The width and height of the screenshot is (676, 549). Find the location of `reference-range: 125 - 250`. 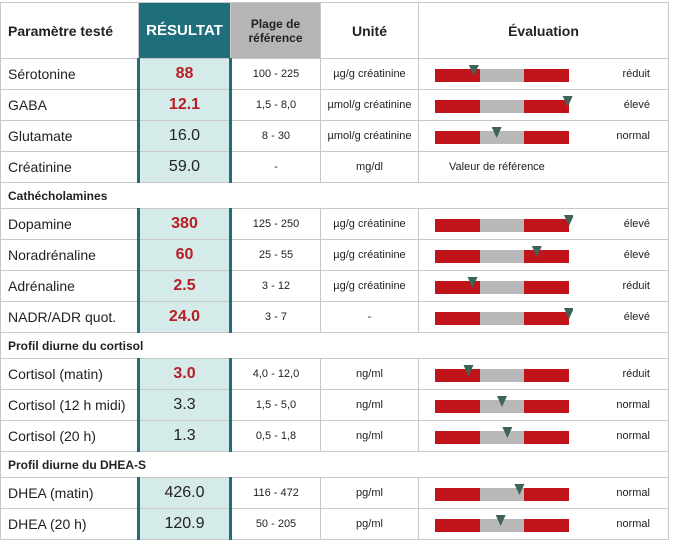

reference-range: 125 - 250 is located at coordinates (275, 224).